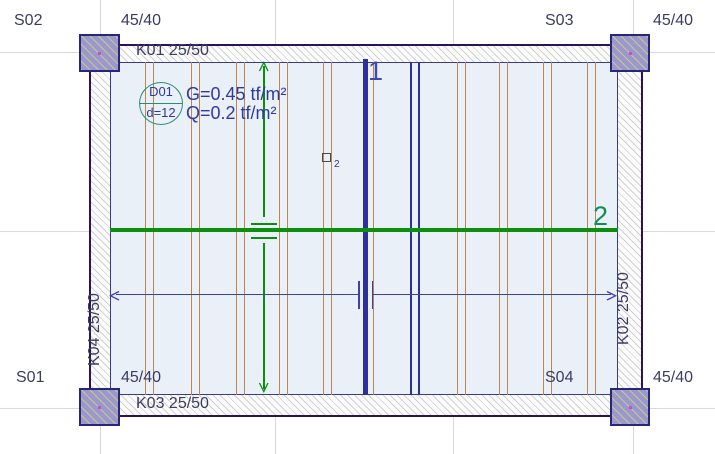  What do you see at coordinates (28, 20) in the screenshot?
I see `column-label-s02: S02` at bounding box center [28, 20].